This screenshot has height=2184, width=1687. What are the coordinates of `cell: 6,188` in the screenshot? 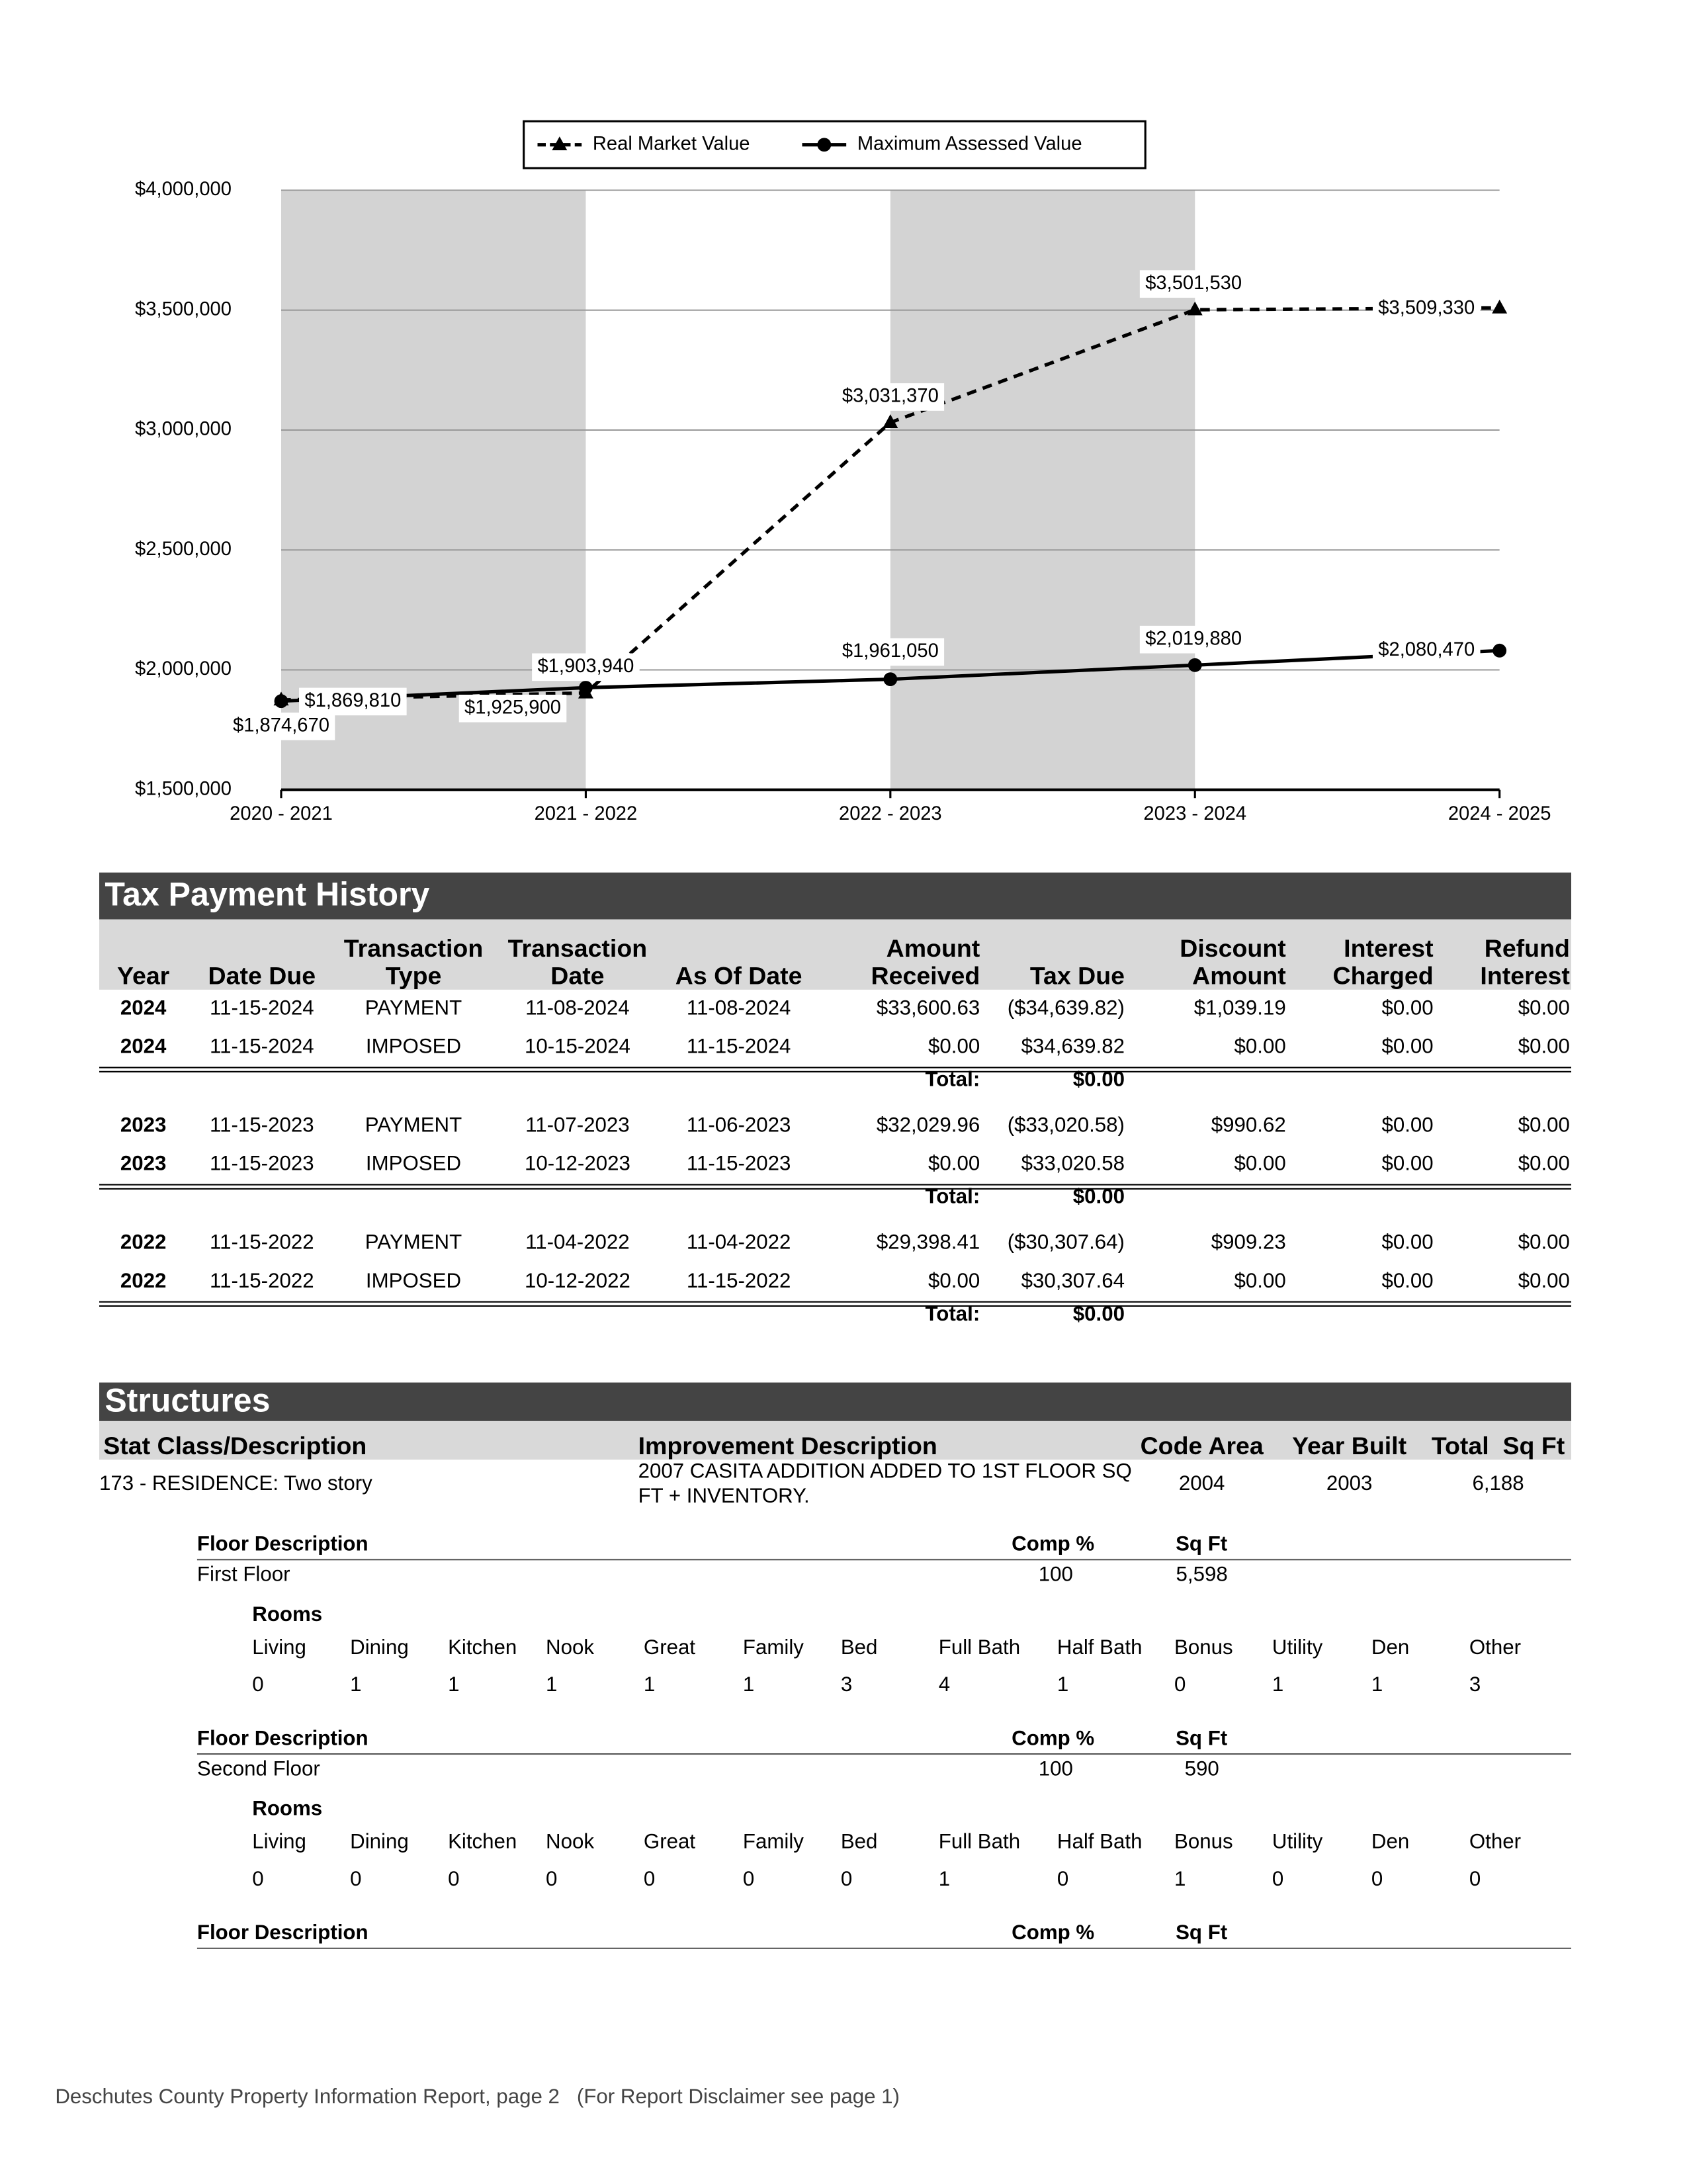 It's located at (1498, 1483).